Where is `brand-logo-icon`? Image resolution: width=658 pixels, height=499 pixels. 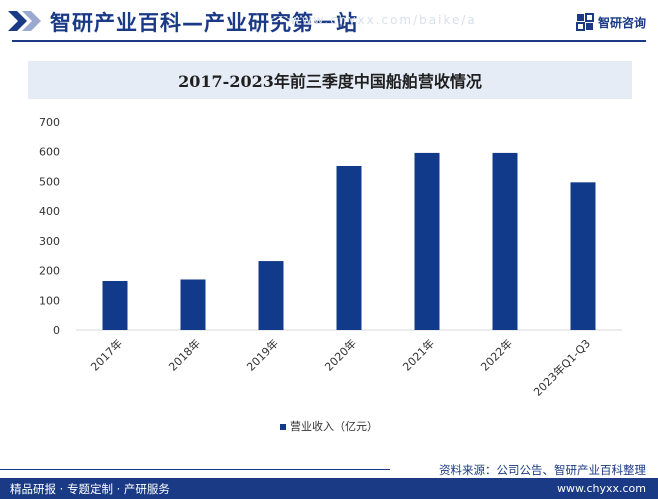
brand-logo-icon is located at coordinates (584, 22).